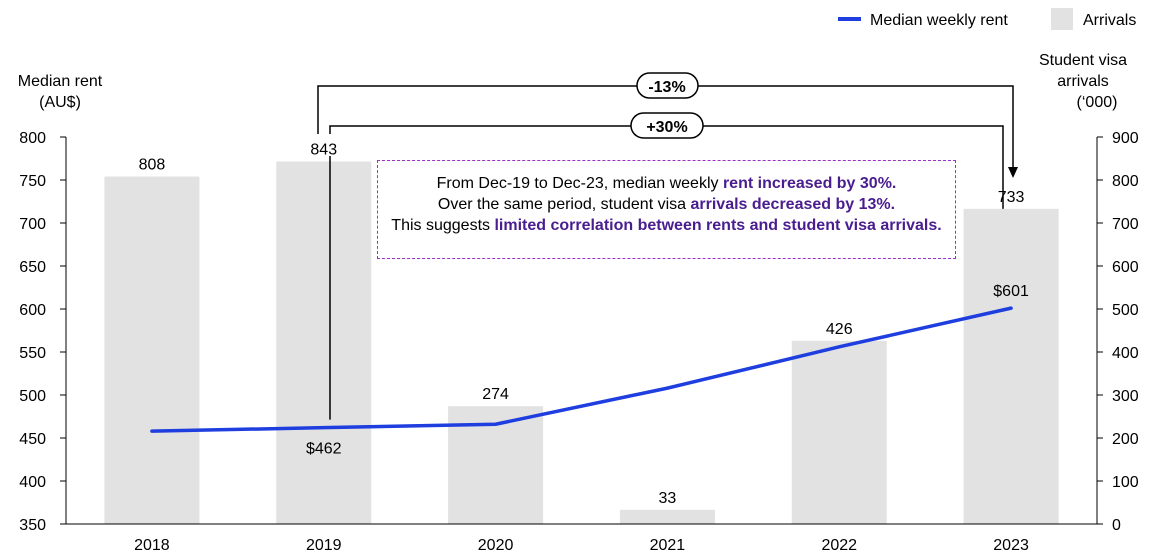 The image size is (1156, 560). I want to click on bar-2018, so click(152, 350).